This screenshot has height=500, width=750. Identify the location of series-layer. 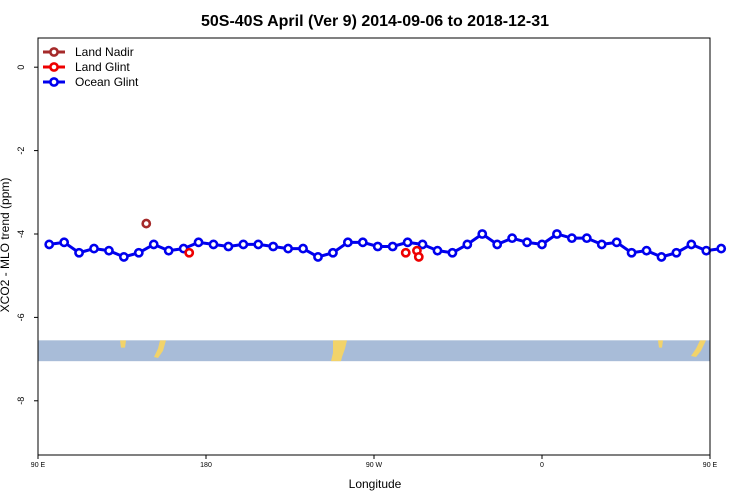
(385, 240).